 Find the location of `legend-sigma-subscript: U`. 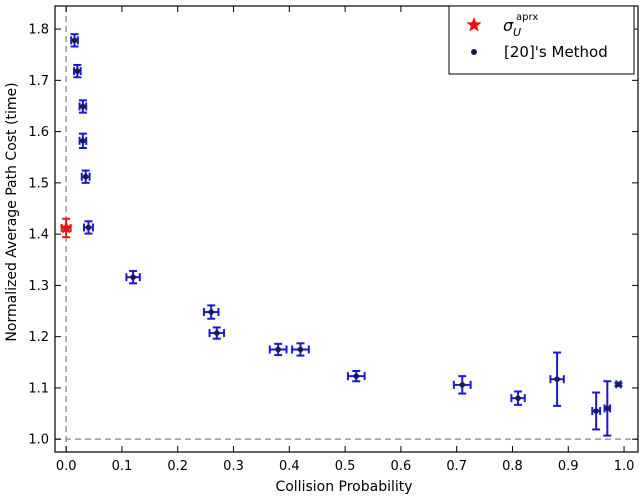

legend-sigma-subscript: U is located at coordinates (517, 32).